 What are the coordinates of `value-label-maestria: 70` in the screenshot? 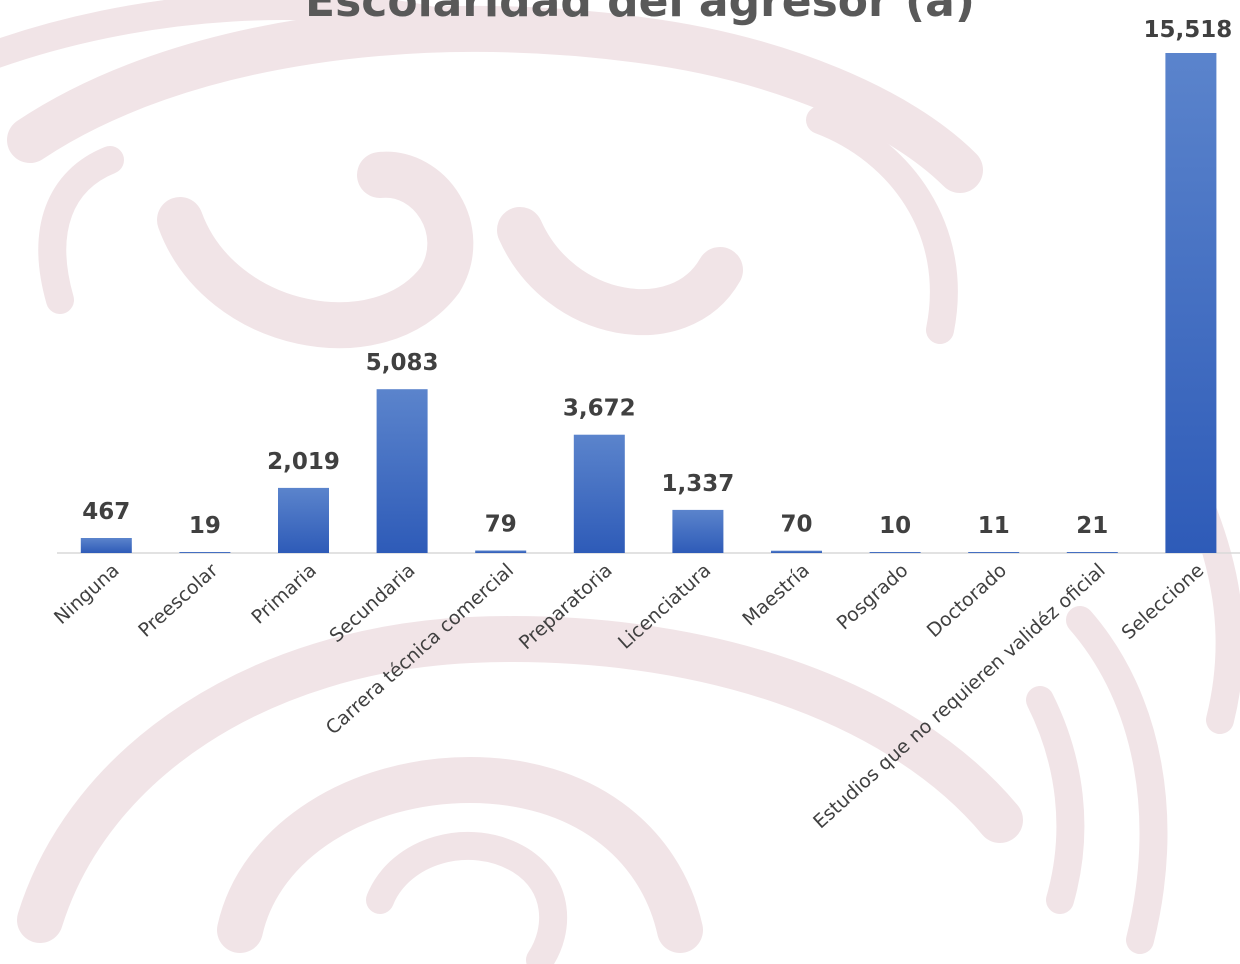 It's located at (796, 525).